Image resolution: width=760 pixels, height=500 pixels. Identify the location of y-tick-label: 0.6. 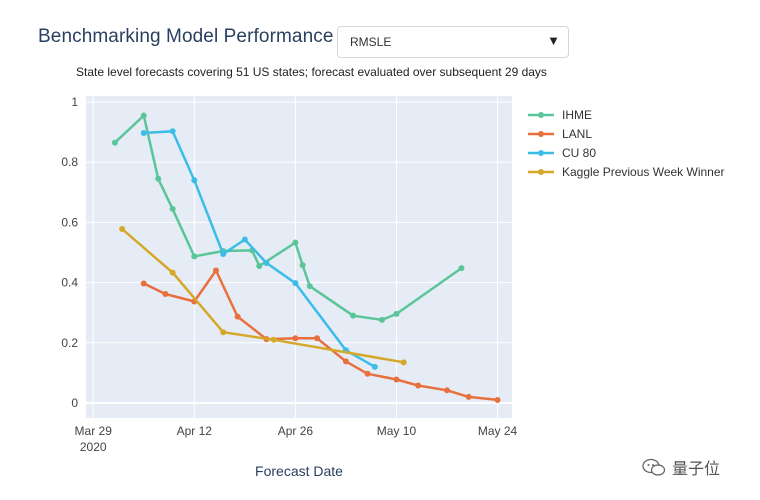
(69, 222).